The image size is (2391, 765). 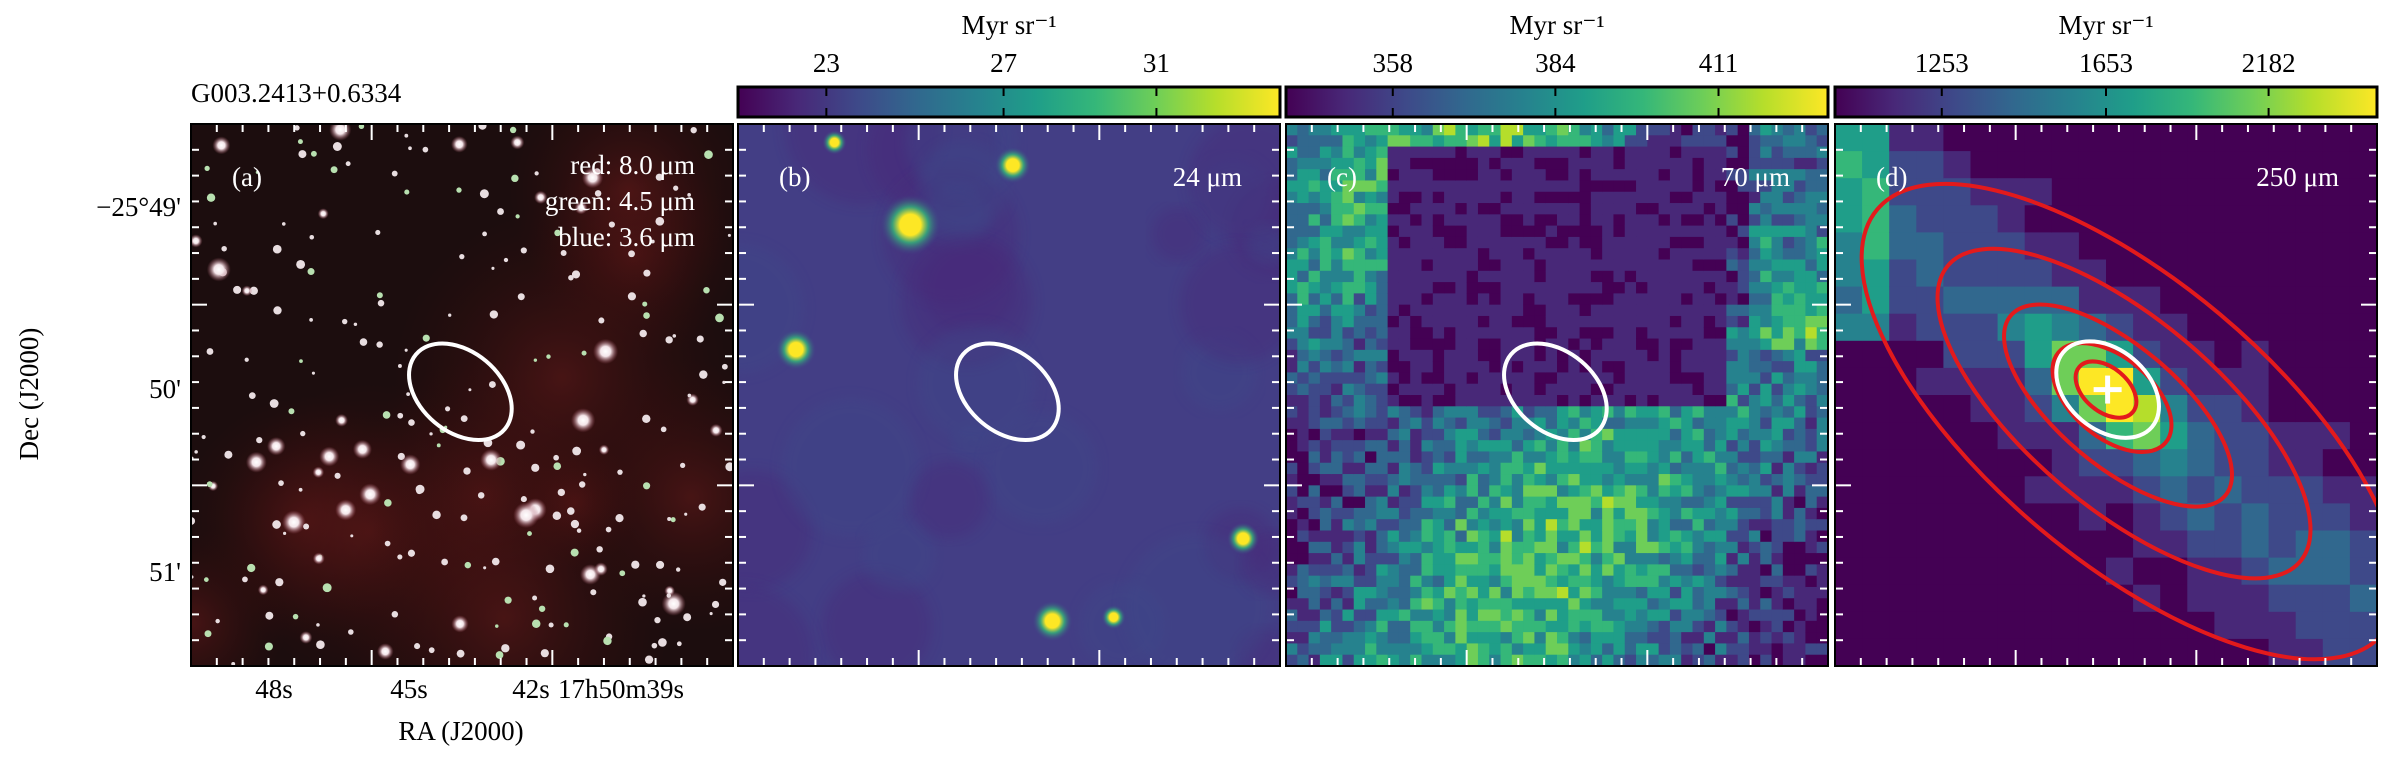 What do you see at coordinates (2105, 25) in the screenshot?
I see `colorbar-label: Myr sr⁻¹` at bounding box center [2105, 25].